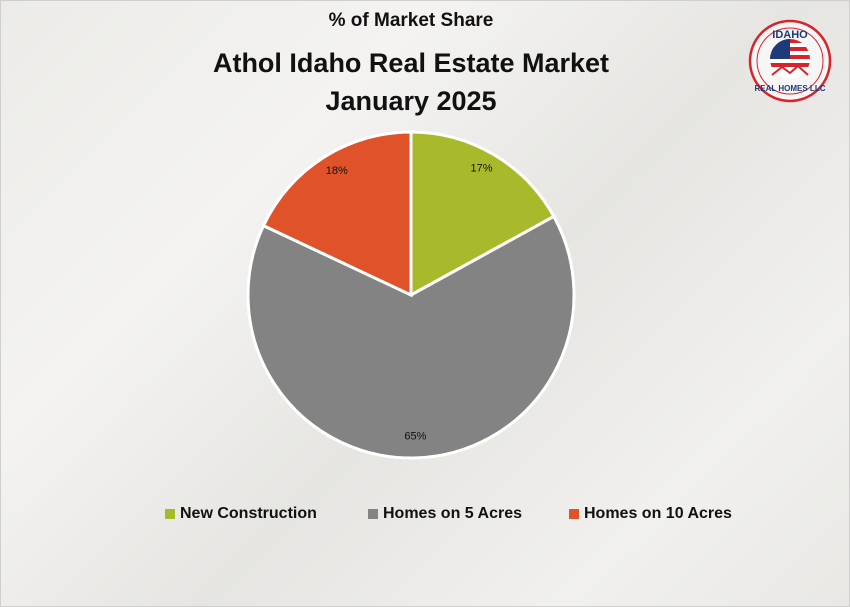 Image resolution: width=850 pixels, height=607 pixels. Describe the element at coordinates (337, 171) in the screenshot. I see `data-label: 18%` at that location.